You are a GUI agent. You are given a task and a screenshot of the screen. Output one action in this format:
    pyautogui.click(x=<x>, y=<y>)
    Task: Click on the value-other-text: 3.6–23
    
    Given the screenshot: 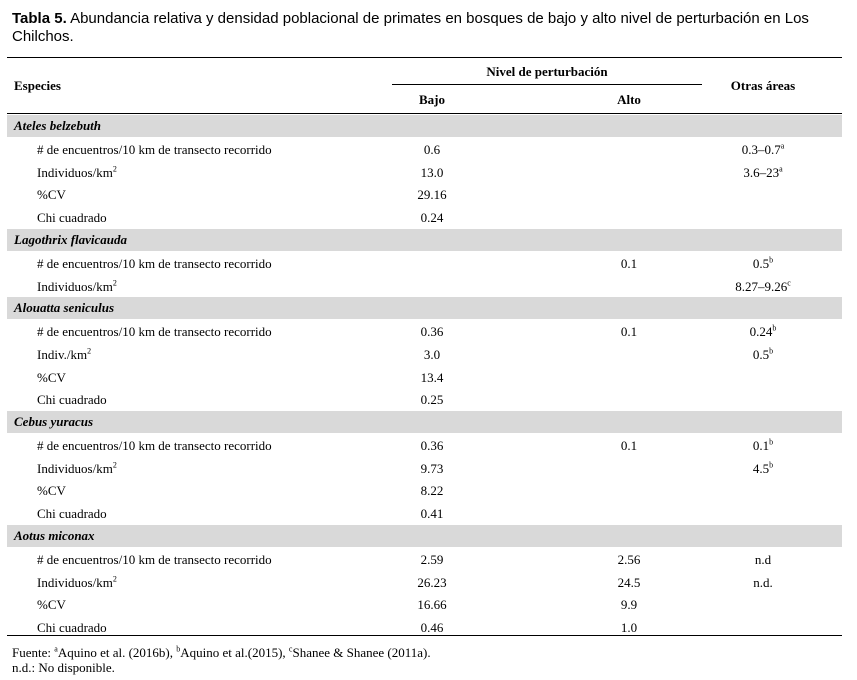 What is the action you would take?
    pyautogui.click(x=761, y=172)
    